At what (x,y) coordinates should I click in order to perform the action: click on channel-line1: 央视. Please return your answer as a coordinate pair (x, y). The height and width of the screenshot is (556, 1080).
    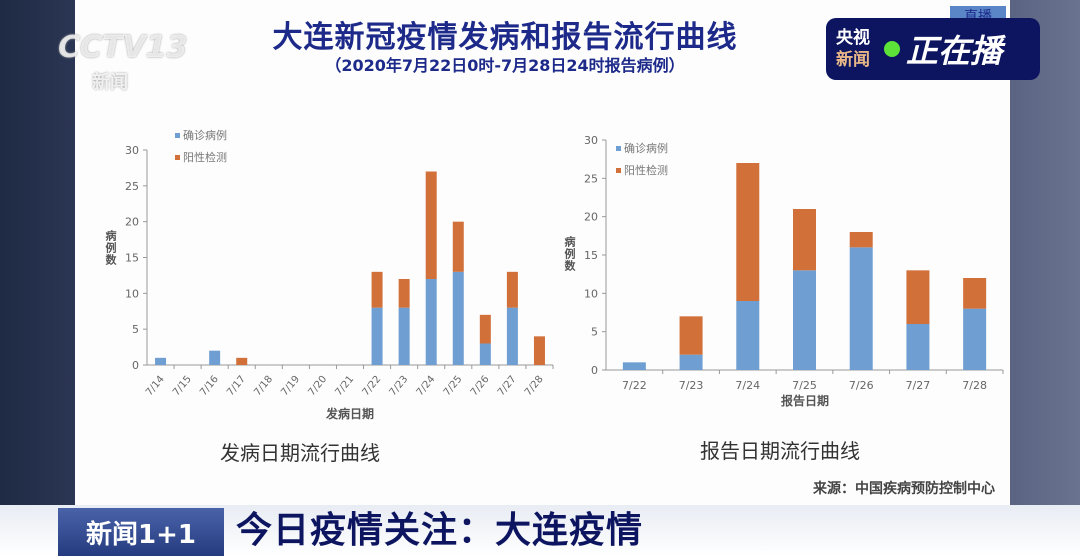
    Looking at the image, I should click on (853, 38).